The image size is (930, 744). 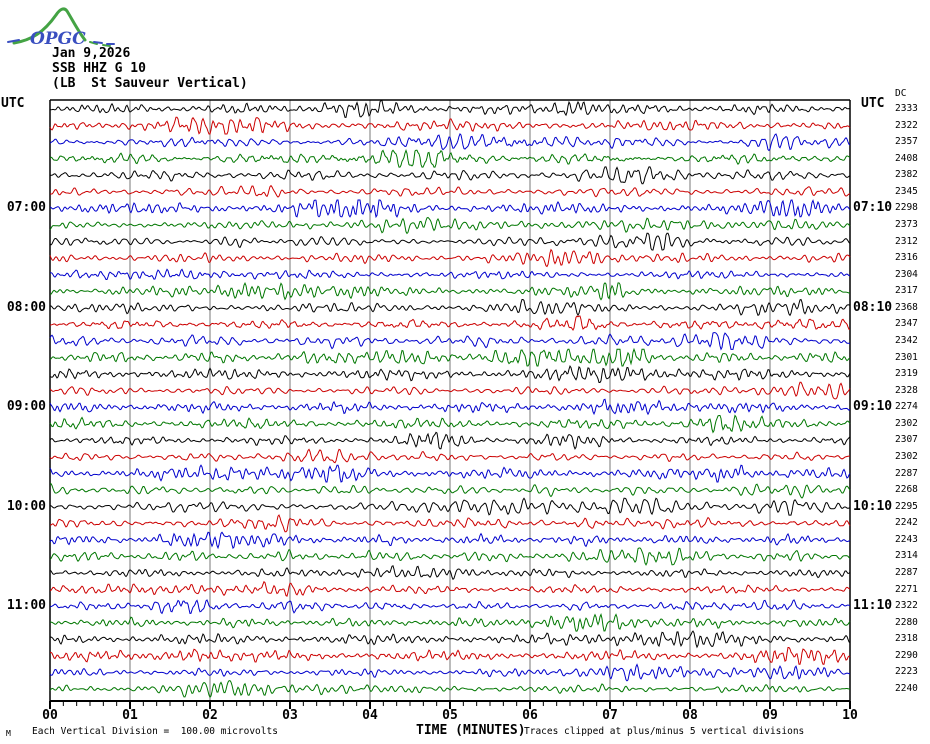 I want to click on hour-label-right-07:10: 07:10, so click(x=873, y=208).